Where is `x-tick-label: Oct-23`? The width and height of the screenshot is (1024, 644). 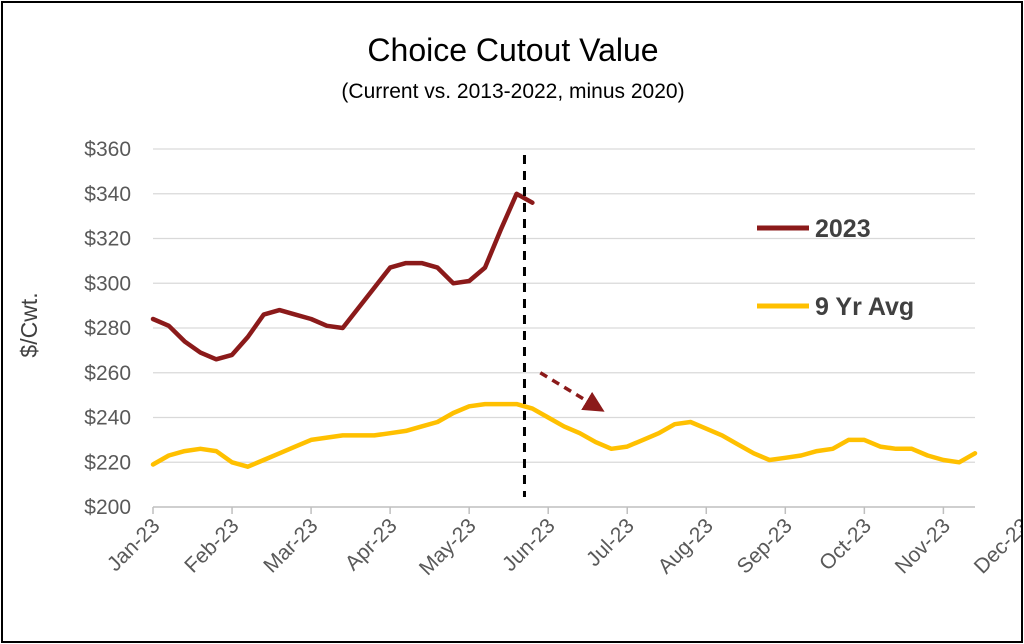 x-tick-label: Oct-23 is located at coordinates (845, 544).